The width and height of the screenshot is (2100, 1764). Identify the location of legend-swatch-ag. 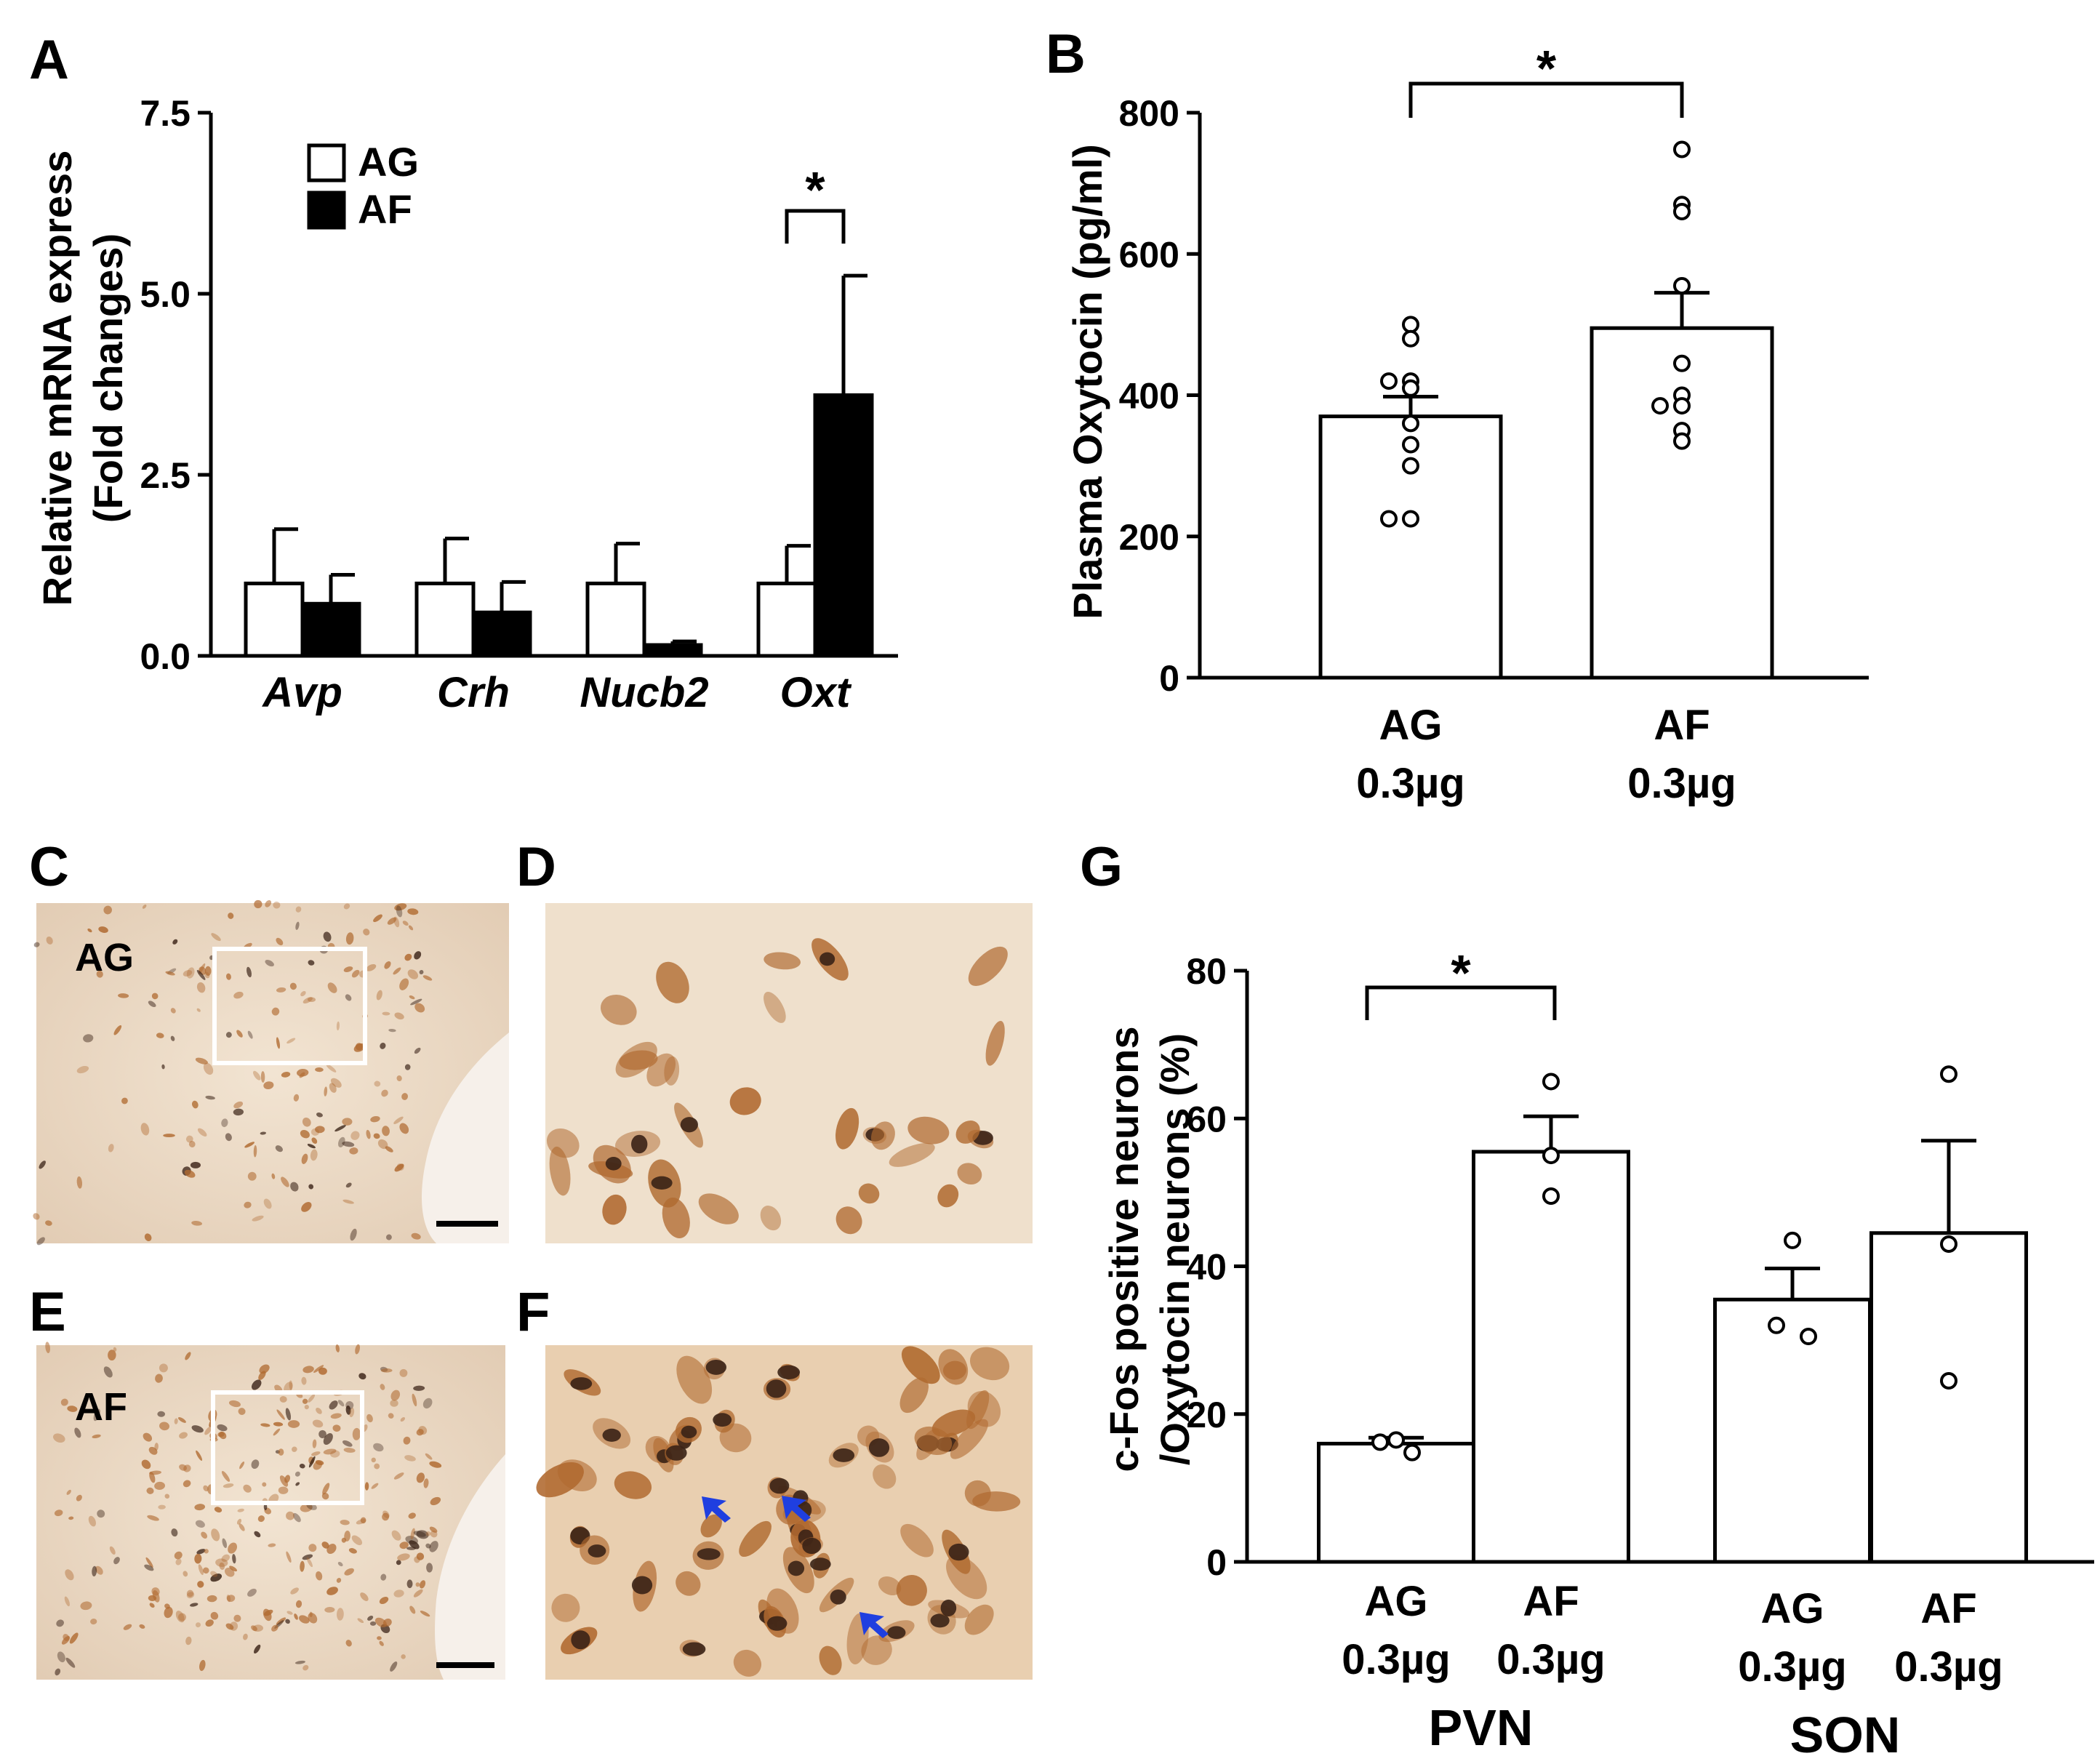
(326, 163).